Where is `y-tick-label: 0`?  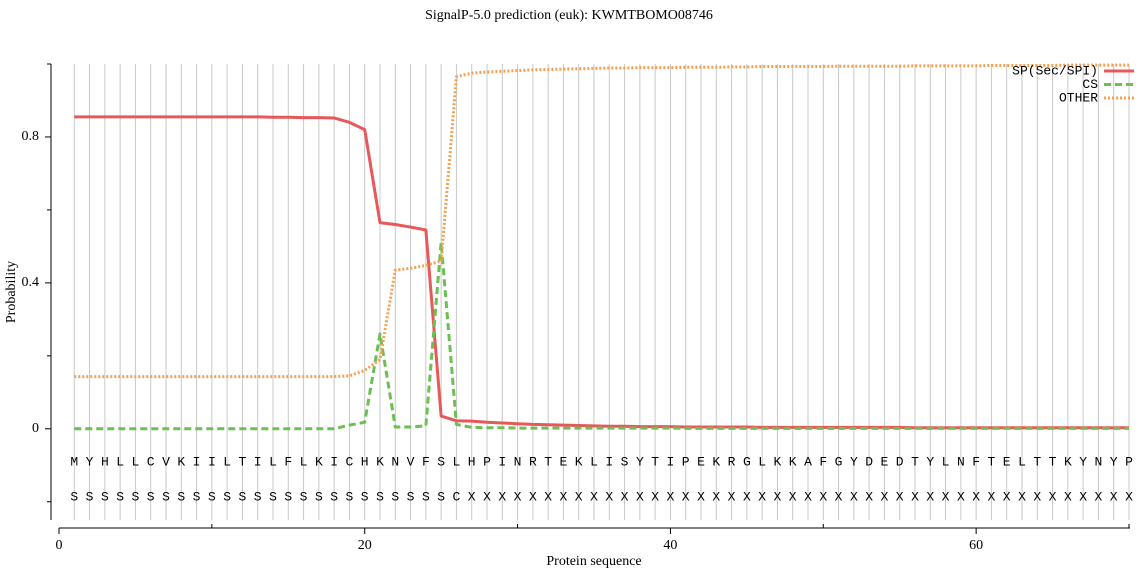 y-tick-label: 0 is located at coordinates (35, 428).